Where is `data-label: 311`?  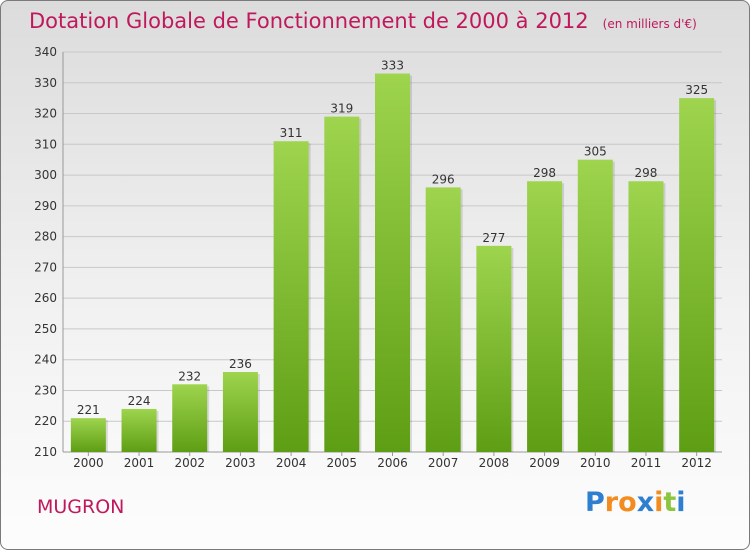
data-label: 311 is located at coordinates (291, 133).